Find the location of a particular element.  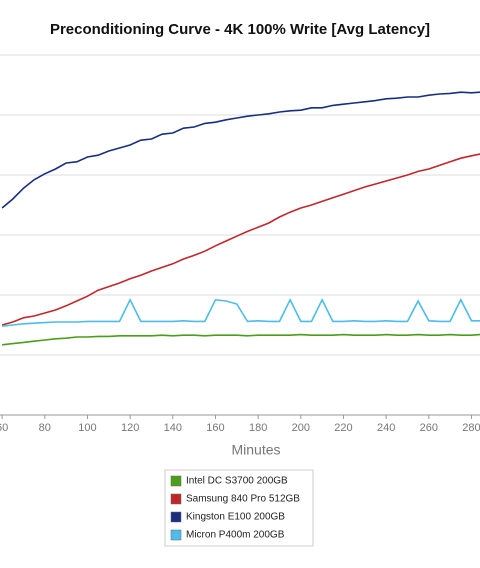

x-tick-label: 140 is located at coordinates (173, 428).